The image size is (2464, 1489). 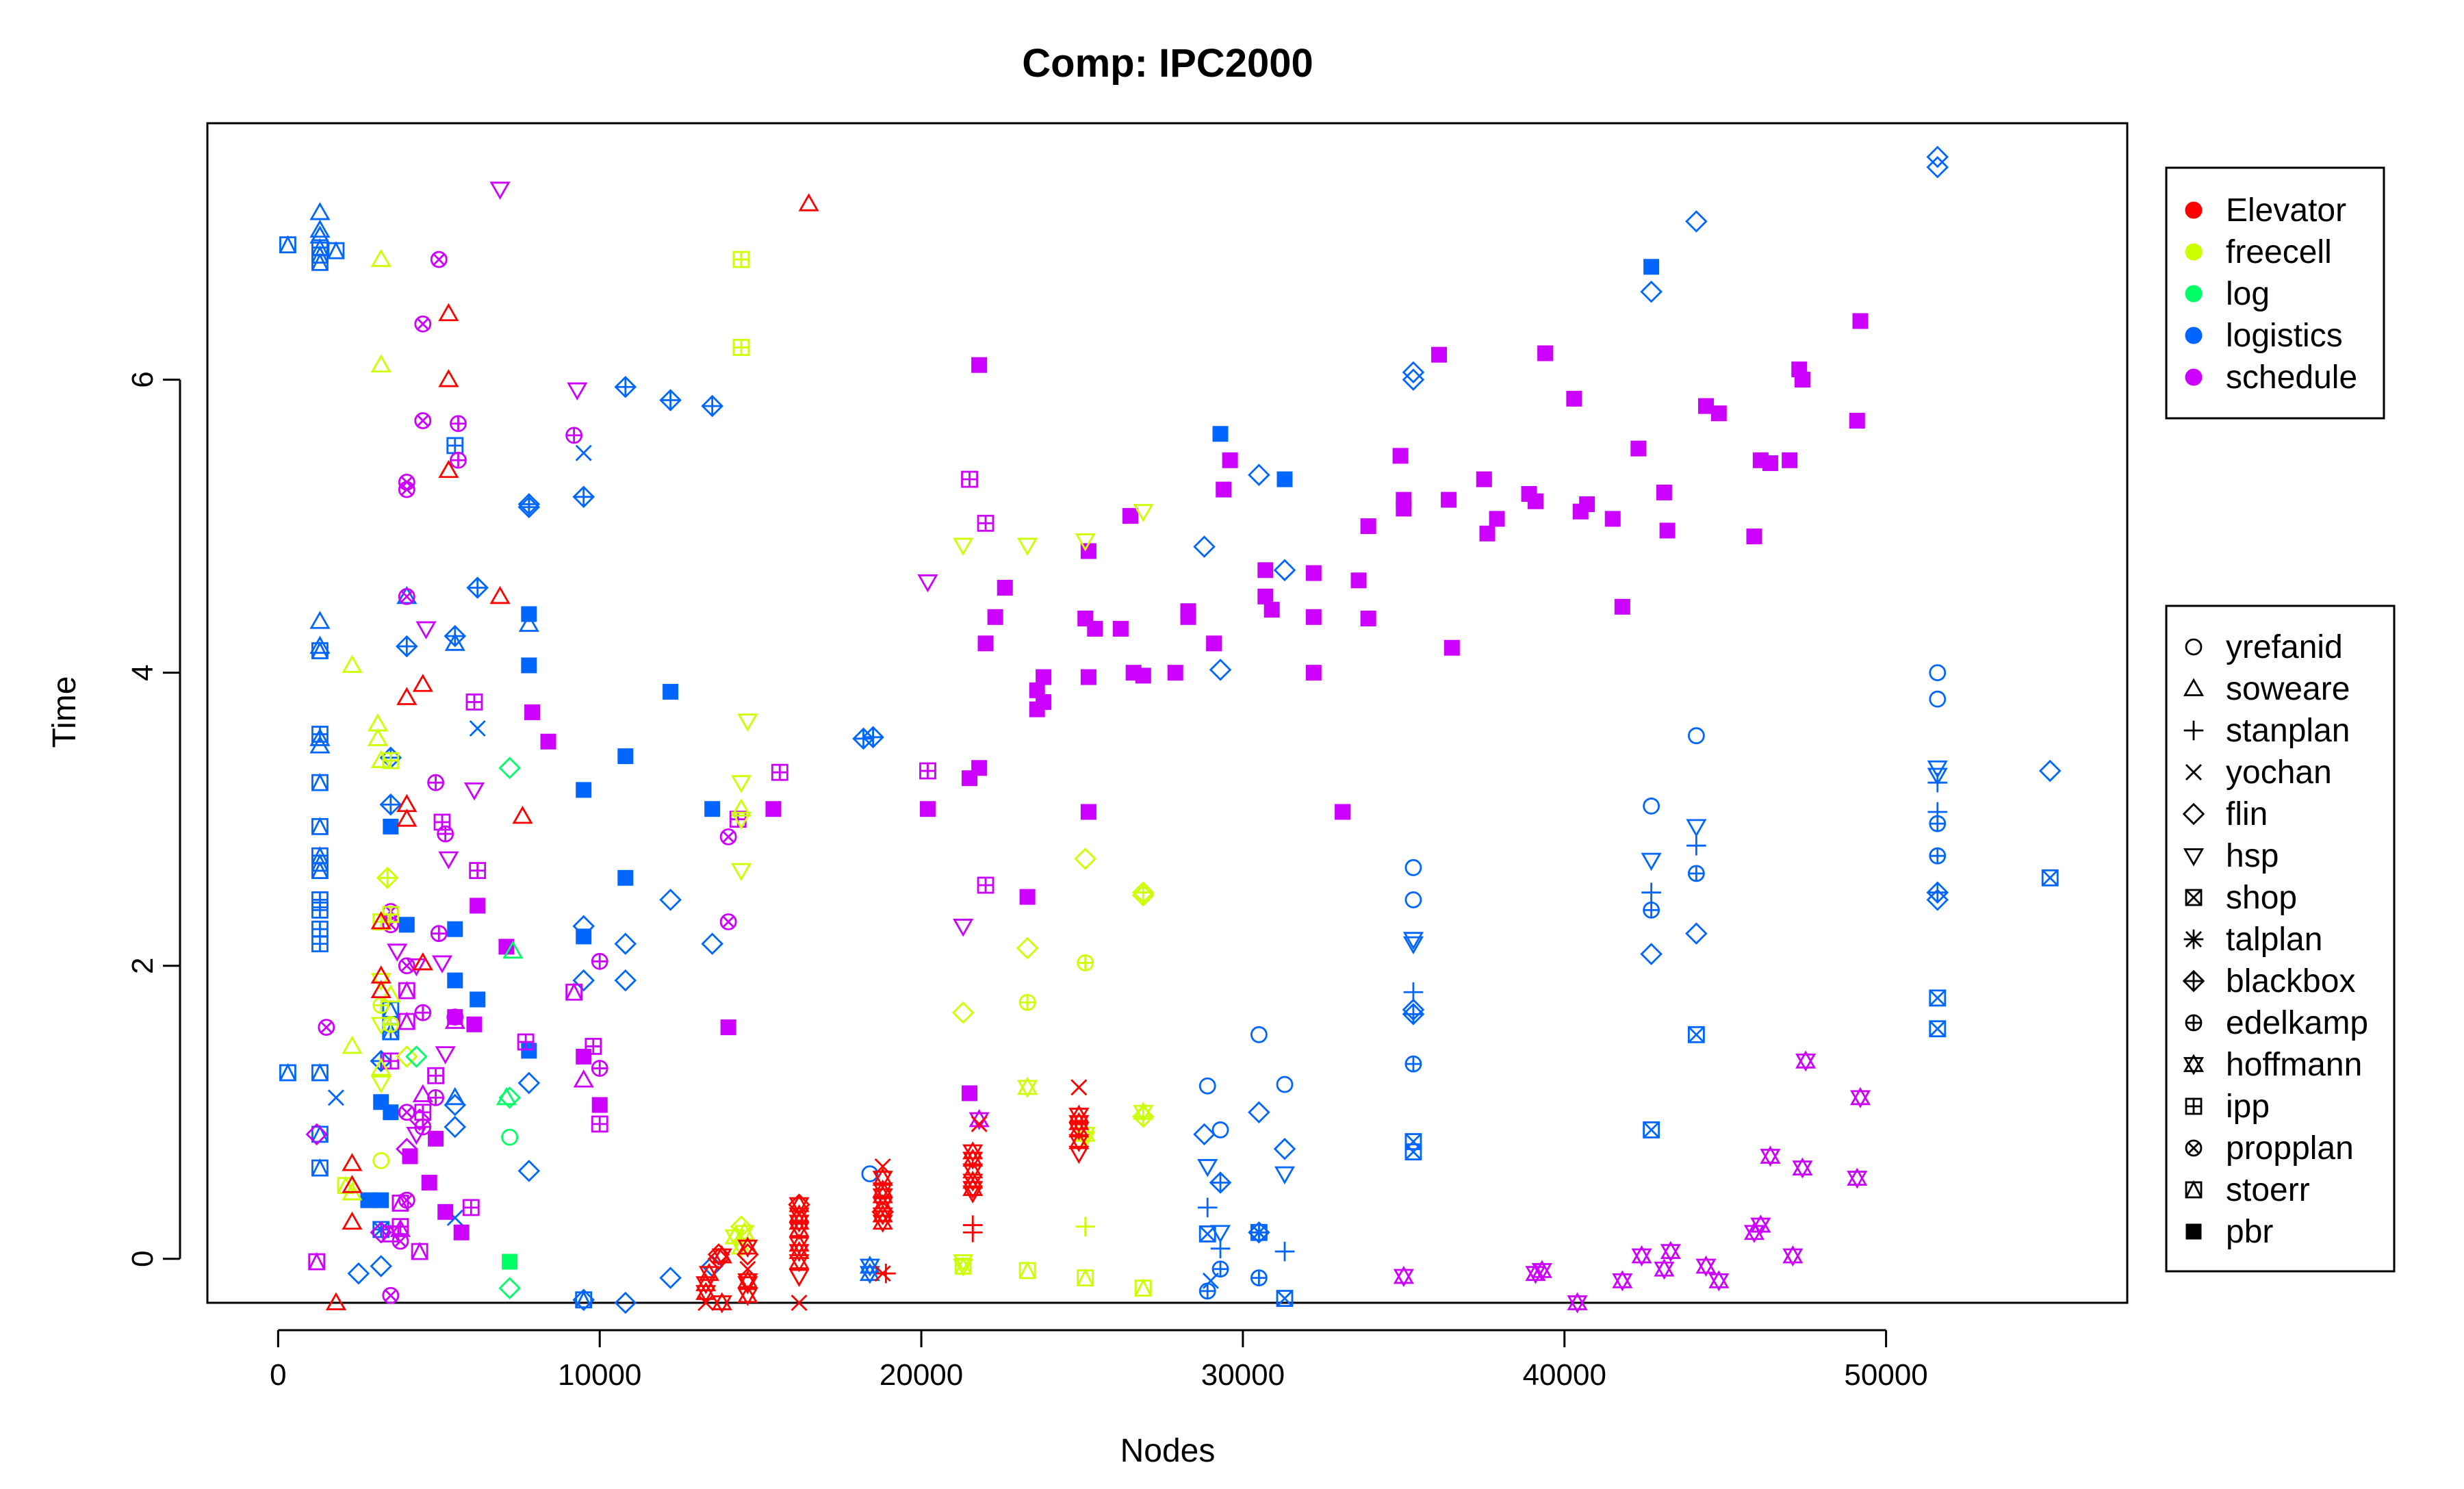 What do you see at coordinates (1143, 1112) in the screenshot?
I see `data-point-freecell-hoffmann` at bounding box center [1143, 1112].